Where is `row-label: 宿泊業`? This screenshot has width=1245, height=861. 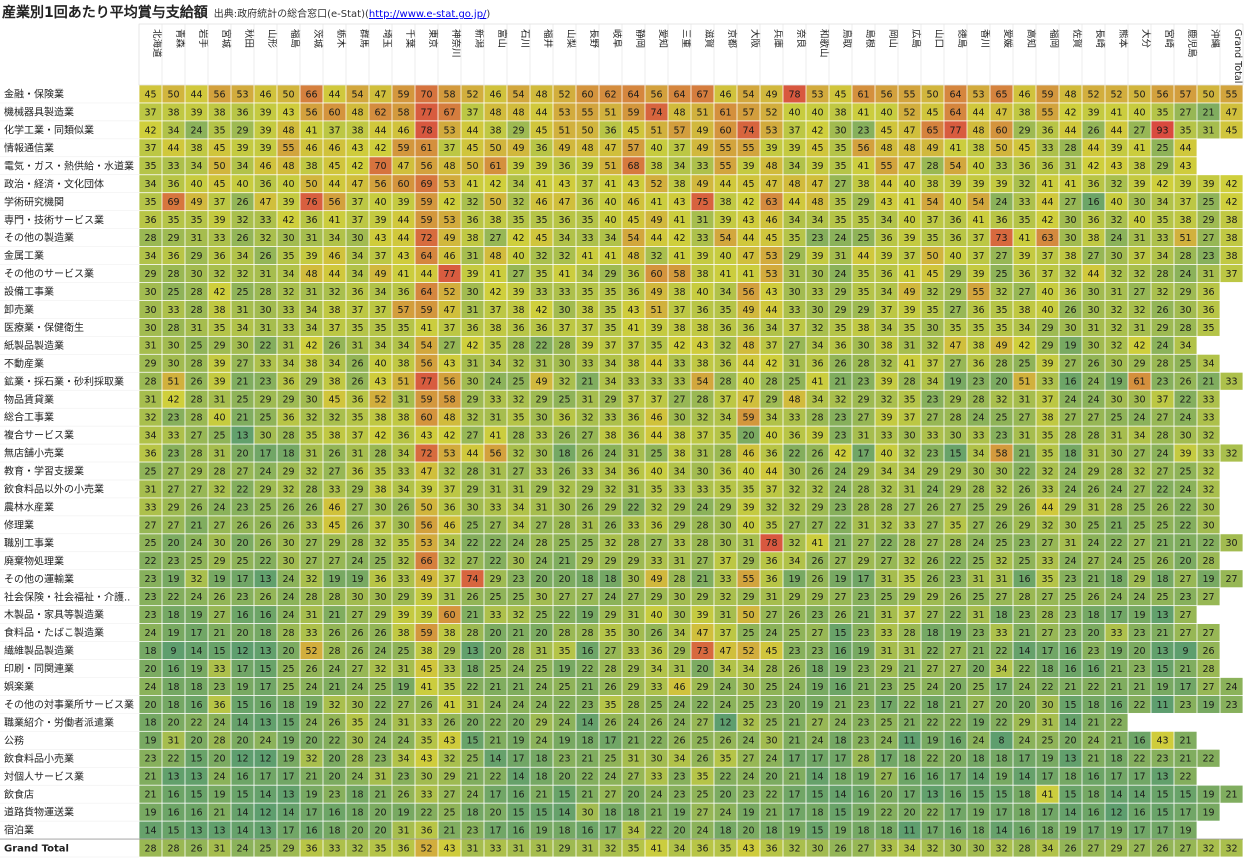
row-label: 宿泊業 is located at coordinates (19, 830).